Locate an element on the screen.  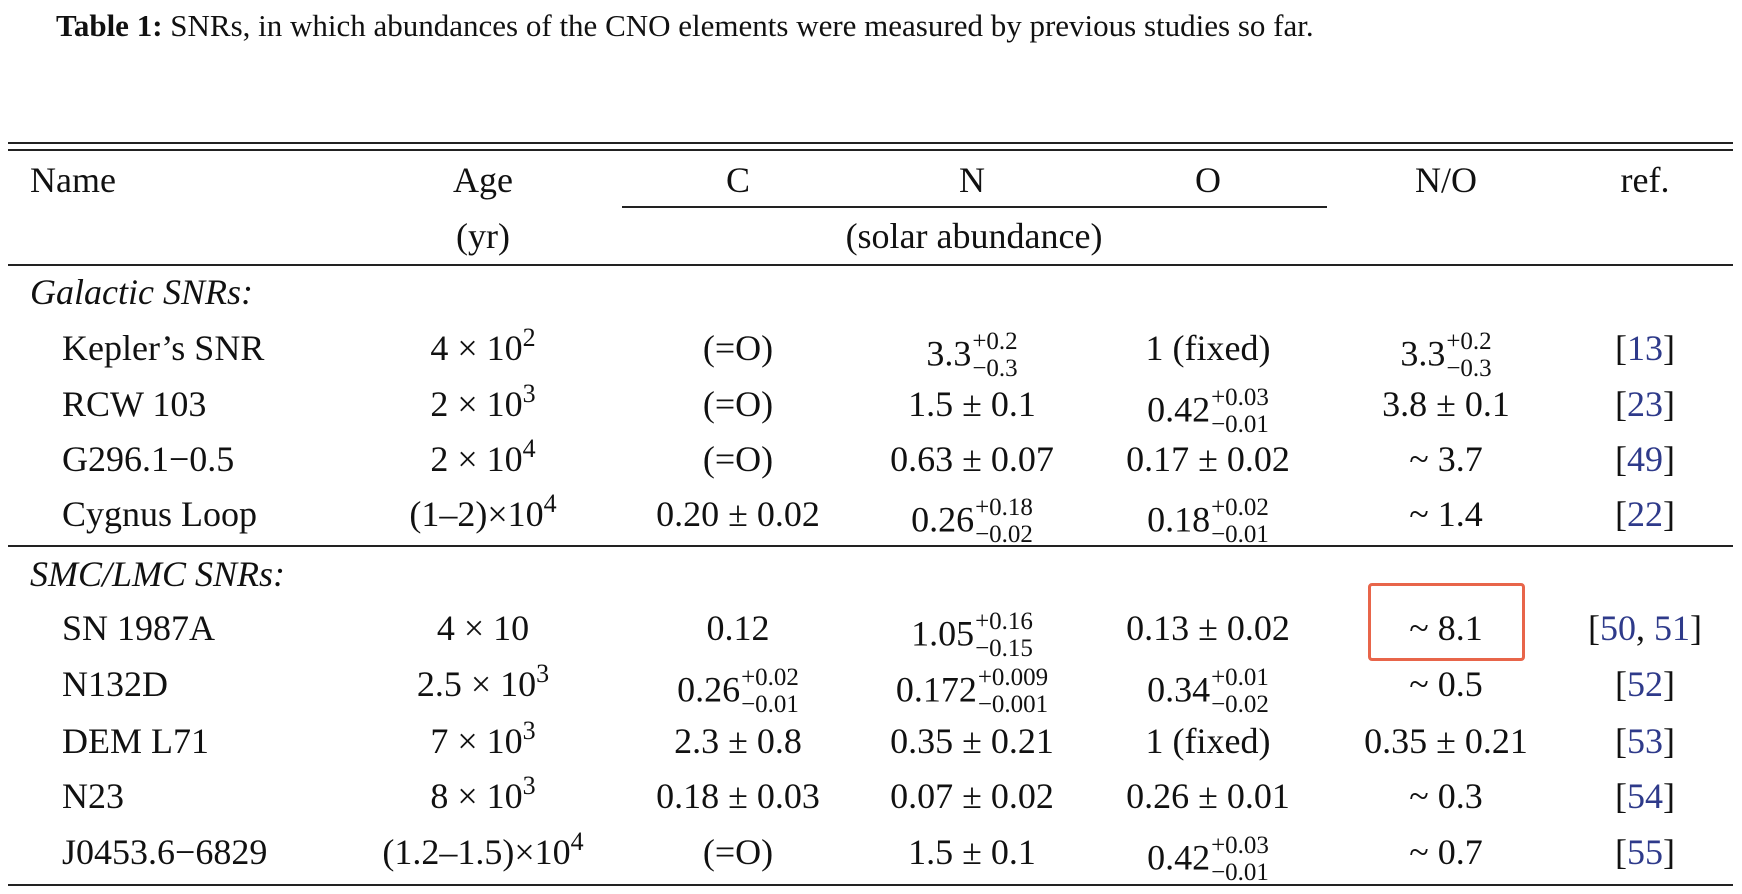
row-age: (1.2–1.5)×104 is located at coordinates (483, 849).